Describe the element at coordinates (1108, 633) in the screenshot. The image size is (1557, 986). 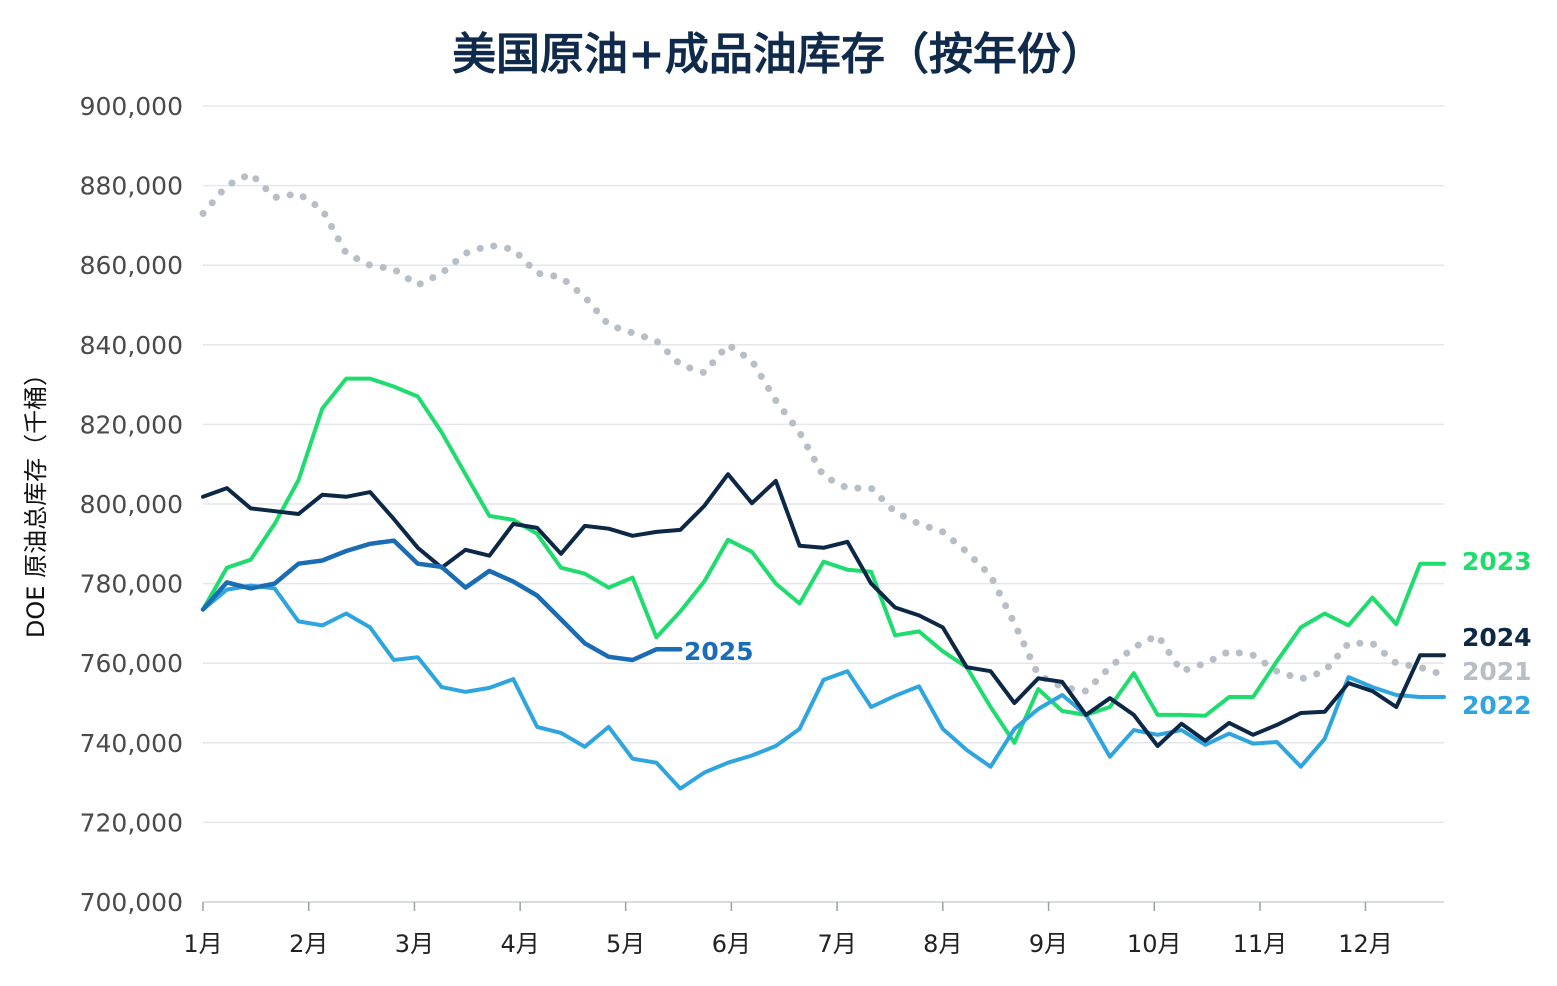
I see `series-labels: 2021 2022 2023 2024 2025` at that location.